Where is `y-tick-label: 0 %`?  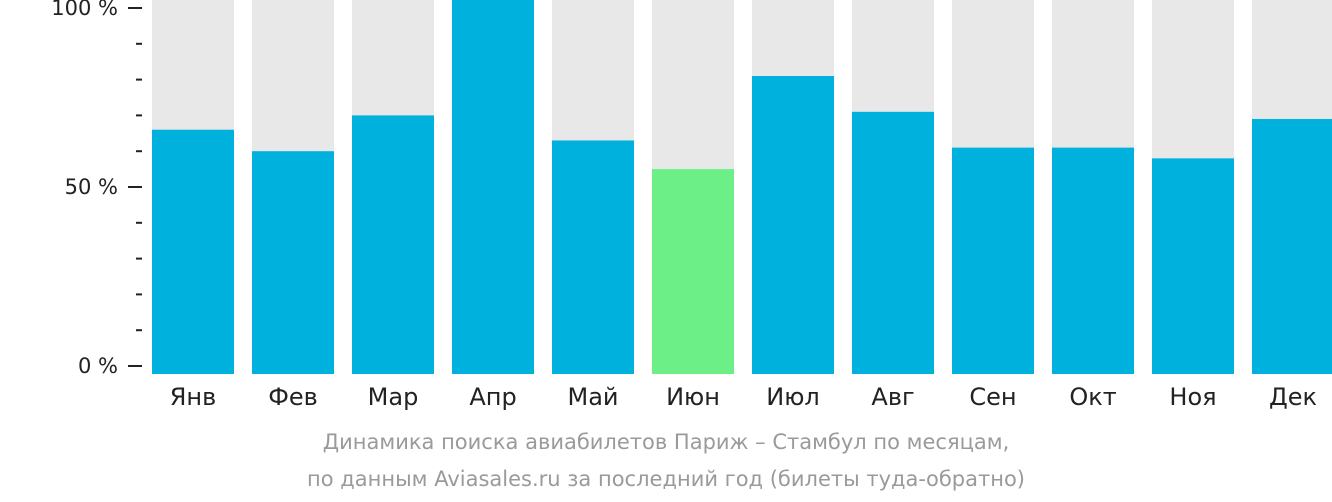
y-tick-label: 0 % is located at coordinates (98, 366).